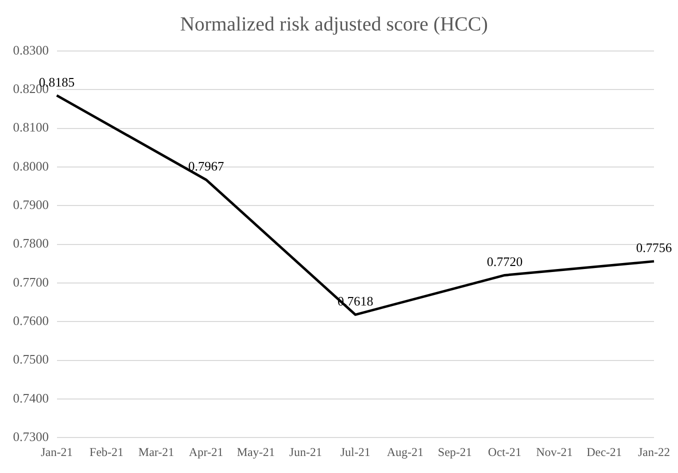 This screenshot has height=473, width=678. I want to click on x-tick-label: Aug-21, so click(405, 451).